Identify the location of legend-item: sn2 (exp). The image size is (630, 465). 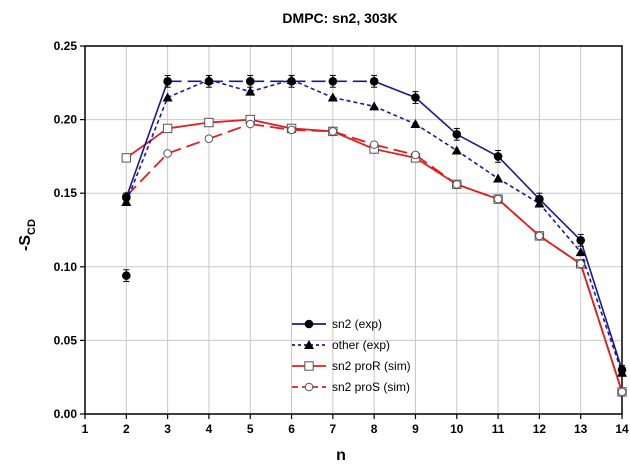
(337, 324).